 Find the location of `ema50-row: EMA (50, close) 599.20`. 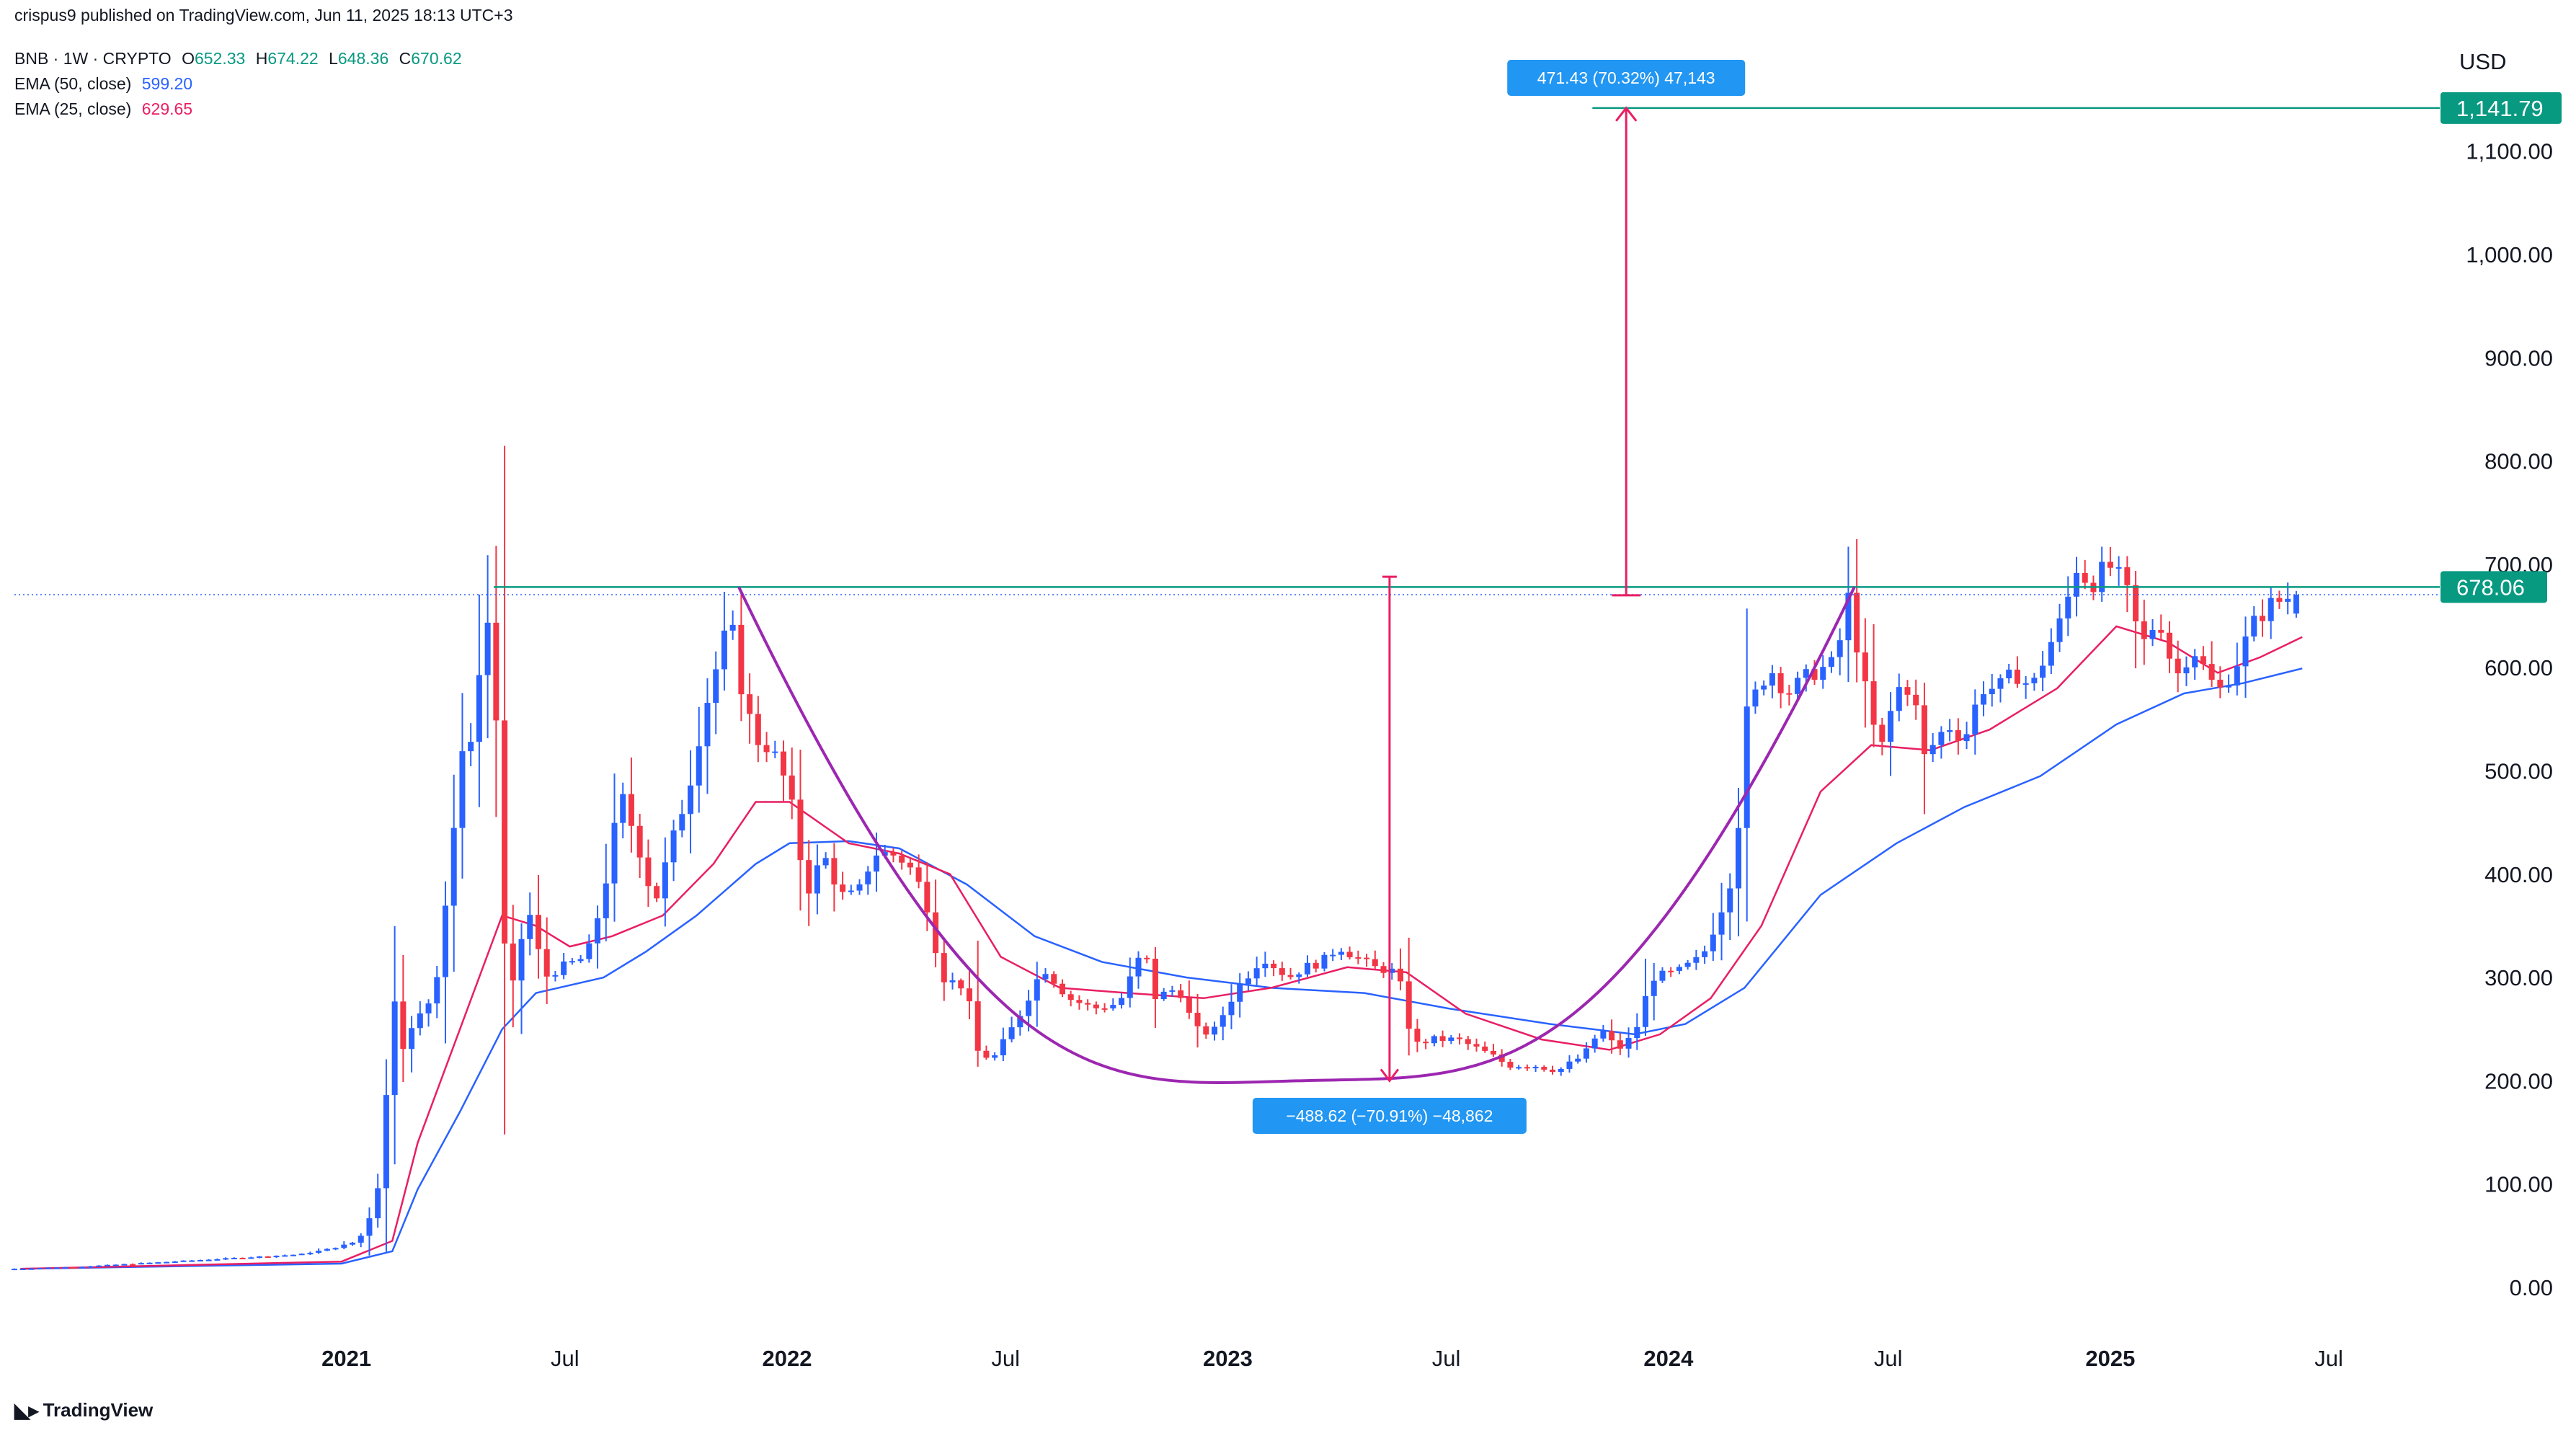

ema50-row: EMA (50, close) 599.20 is located at coordinates (241, 84).